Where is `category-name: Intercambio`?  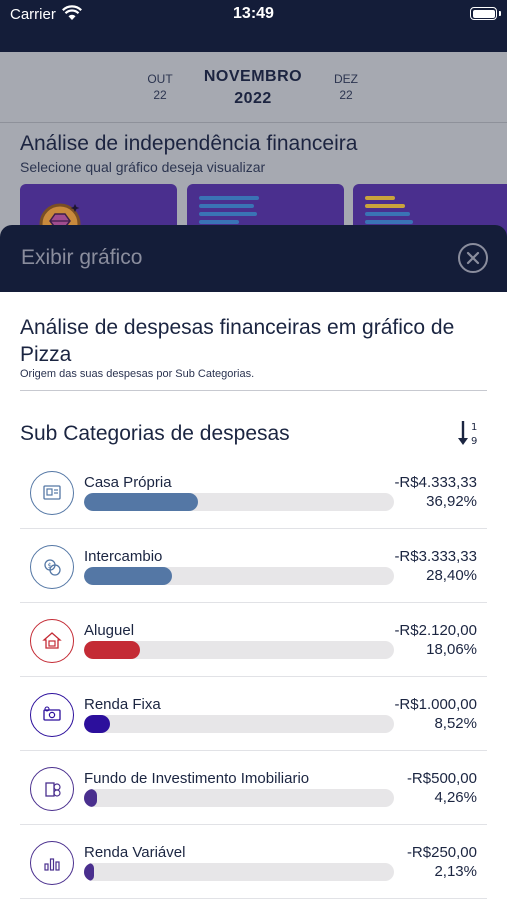
category-name: Intercambio is located at coordinates (123, 556).